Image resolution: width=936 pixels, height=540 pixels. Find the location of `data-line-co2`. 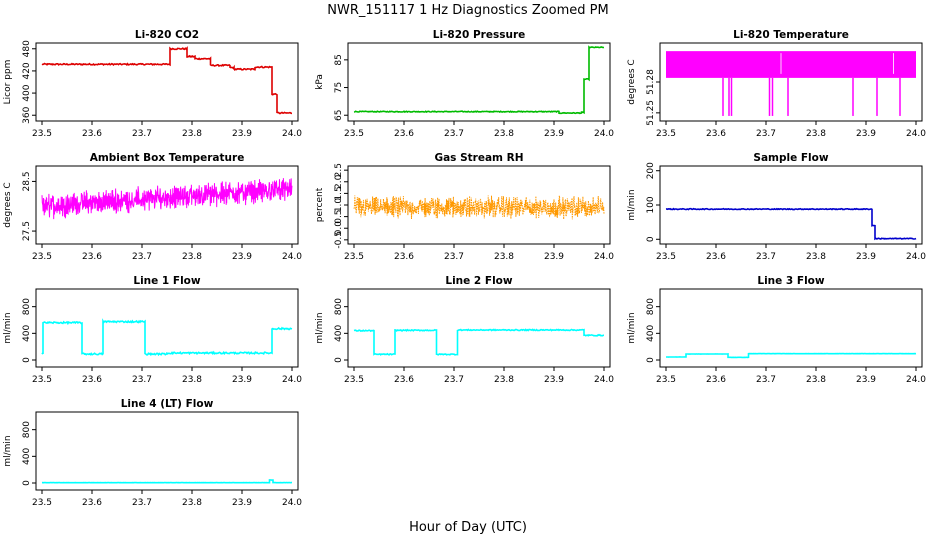

data-line-co2 is located at coordinates (166, 80).